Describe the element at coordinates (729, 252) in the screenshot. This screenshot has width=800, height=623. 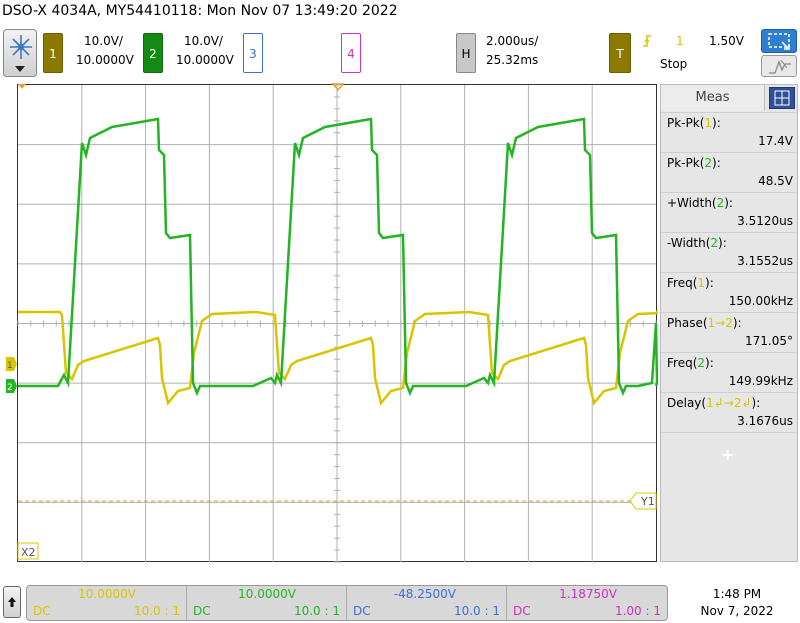
I see `measurement-item: -Width(2): 3.1552us` at that location.